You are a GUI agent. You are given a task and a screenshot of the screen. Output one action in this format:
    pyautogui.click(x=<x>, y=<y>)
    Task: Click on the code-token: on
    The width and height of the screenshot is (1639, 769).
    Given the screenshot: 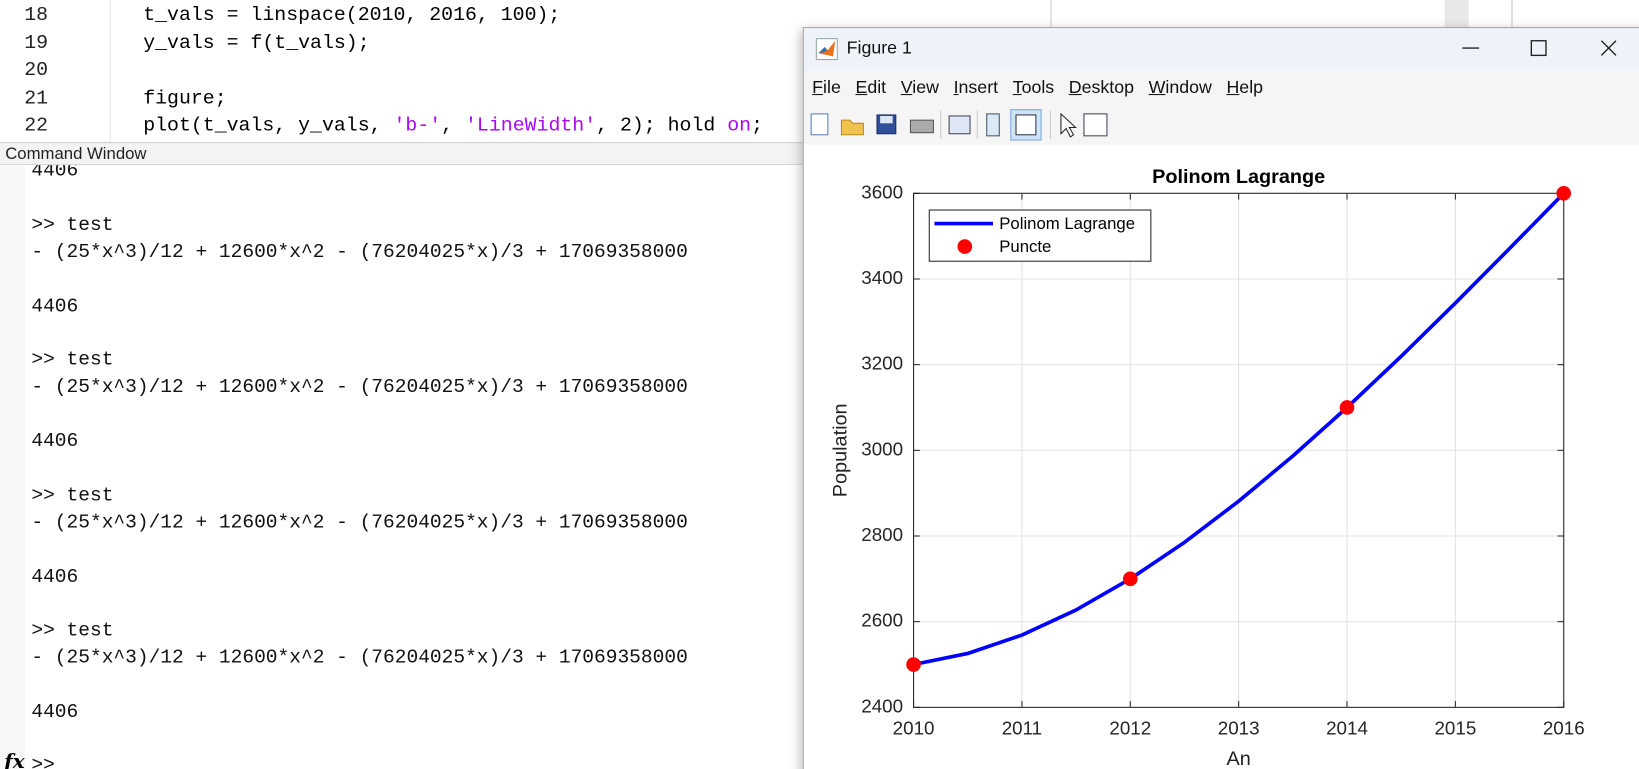 What is the action you would take?
    pyautogui.click(x=739, y=125)
    